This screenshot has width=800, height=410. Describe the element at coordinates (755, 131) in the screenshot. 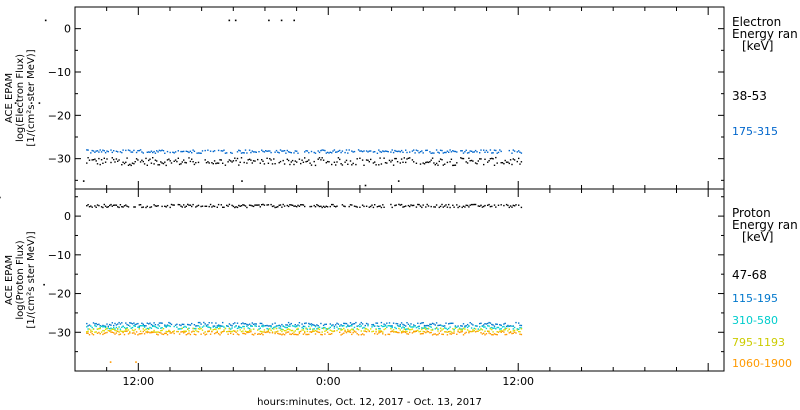

I see `electron-legend-series-2: 175-315` at that location.